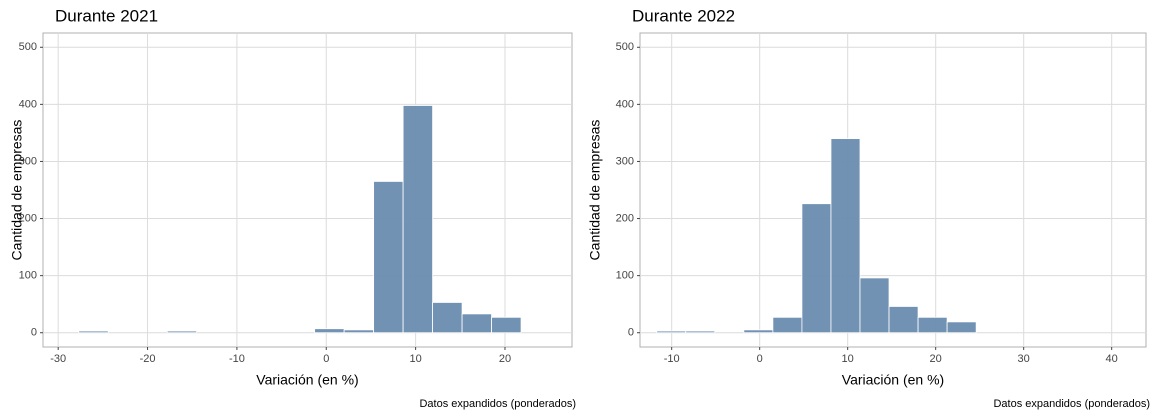 This screenshot has height=419, width=1159. What do you see at coordinates (148, 359) in the screenshot?
I see `x-tick-label: -20` at bounding box center [148, 359].